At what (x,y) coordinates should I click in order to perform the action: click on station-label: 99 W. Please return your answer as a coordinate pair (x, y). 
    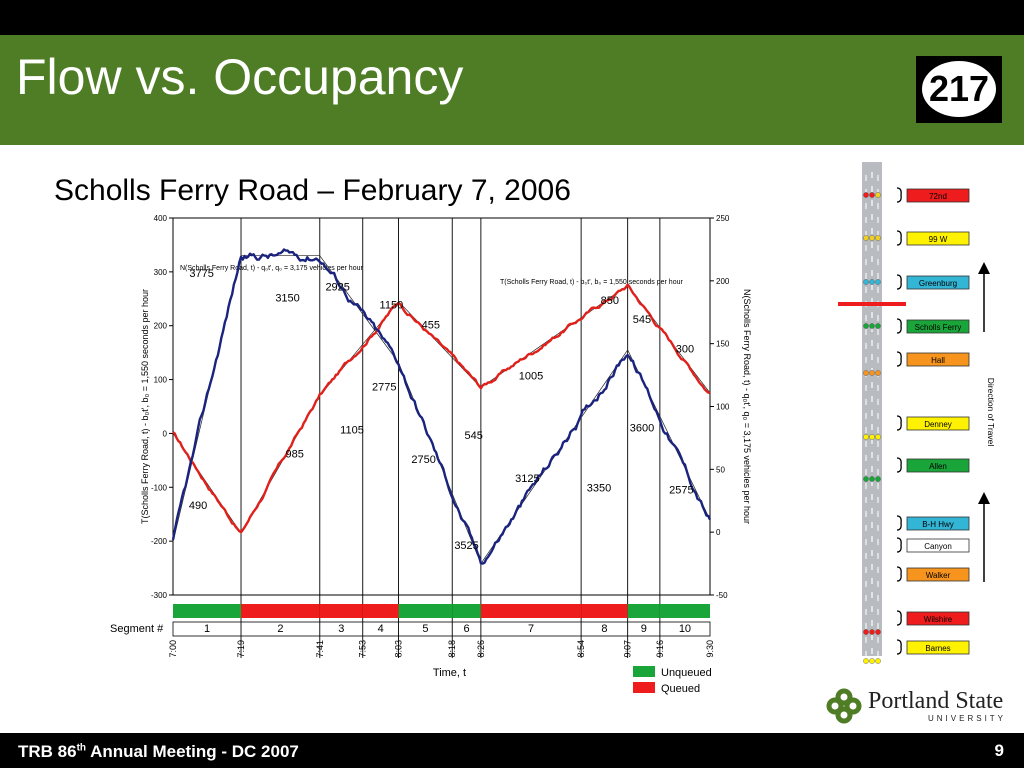
    Looking at the image, I should click on (938, 239).